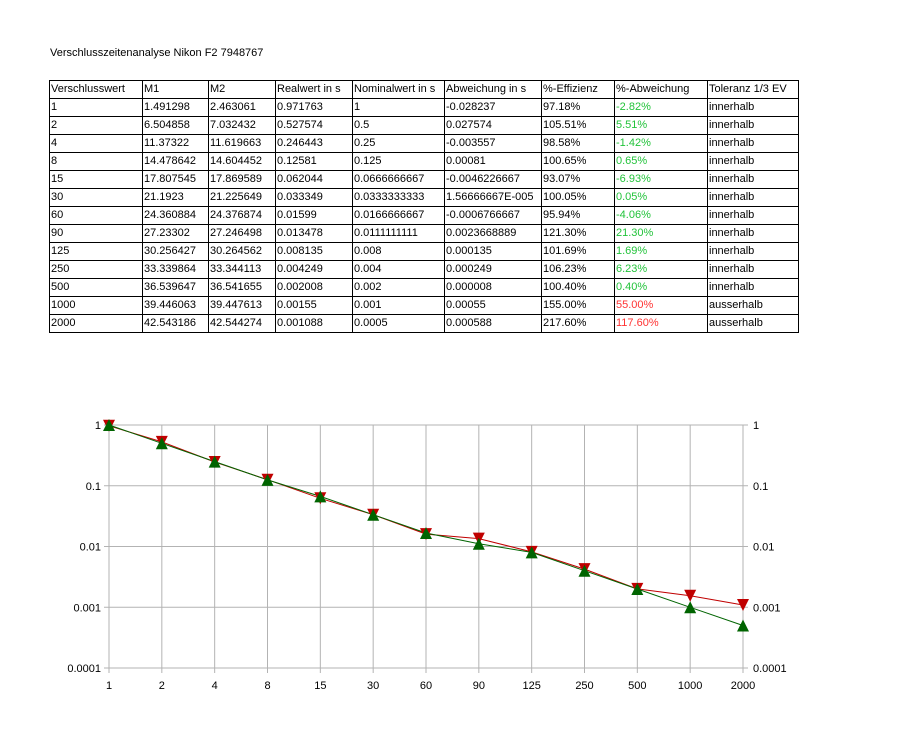 The height and width of the screenshot is (744, 909). What do you see at coordinates (242, 287) in the screenshot?
I see `table-cell: 36.541655` at bounding box center [242, 287].